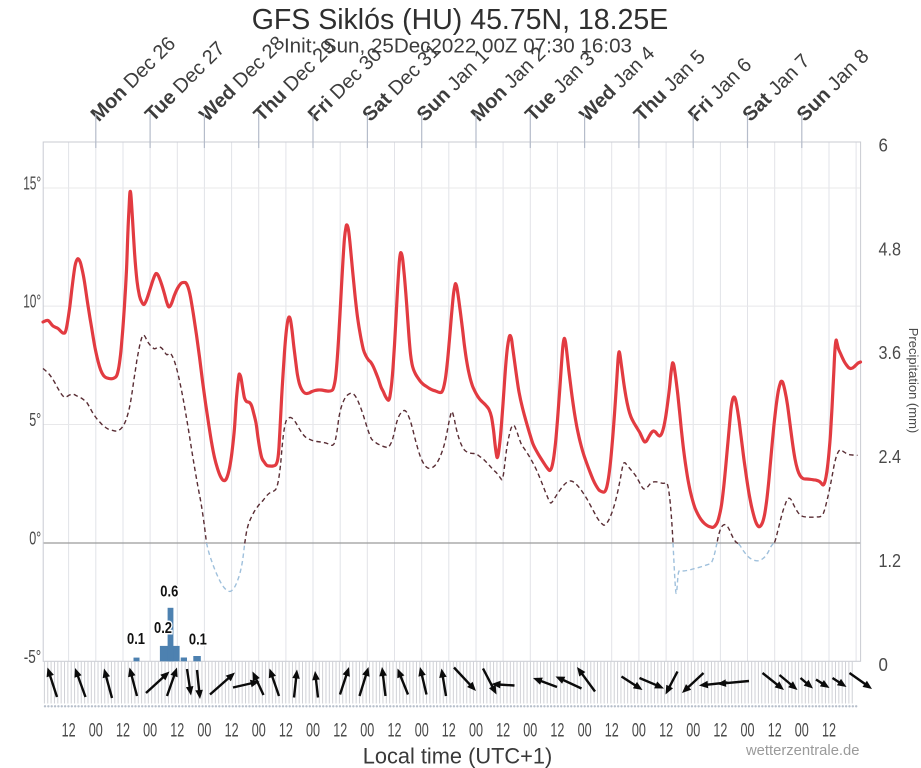  I want to click on svg-text: 15°, so click(32, 183).